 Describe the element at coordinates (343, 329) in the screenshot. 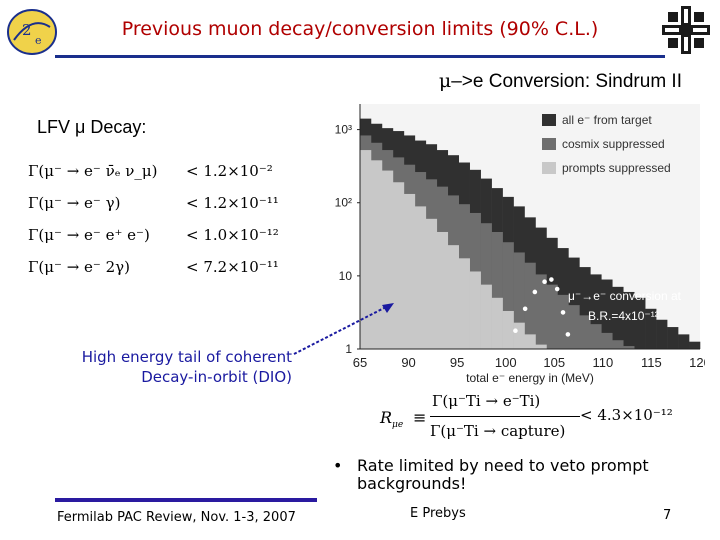

I see `pointer-arrow` at that location.